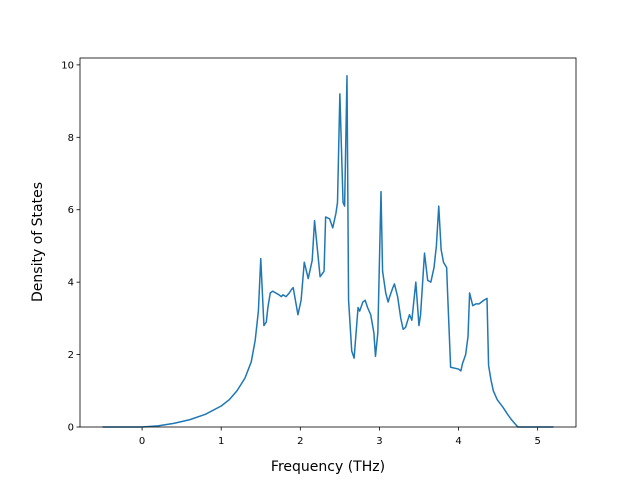 The height and width of the screenshot is (480, 640). I want to click on x-tick-label: 1, so click(221, 441).